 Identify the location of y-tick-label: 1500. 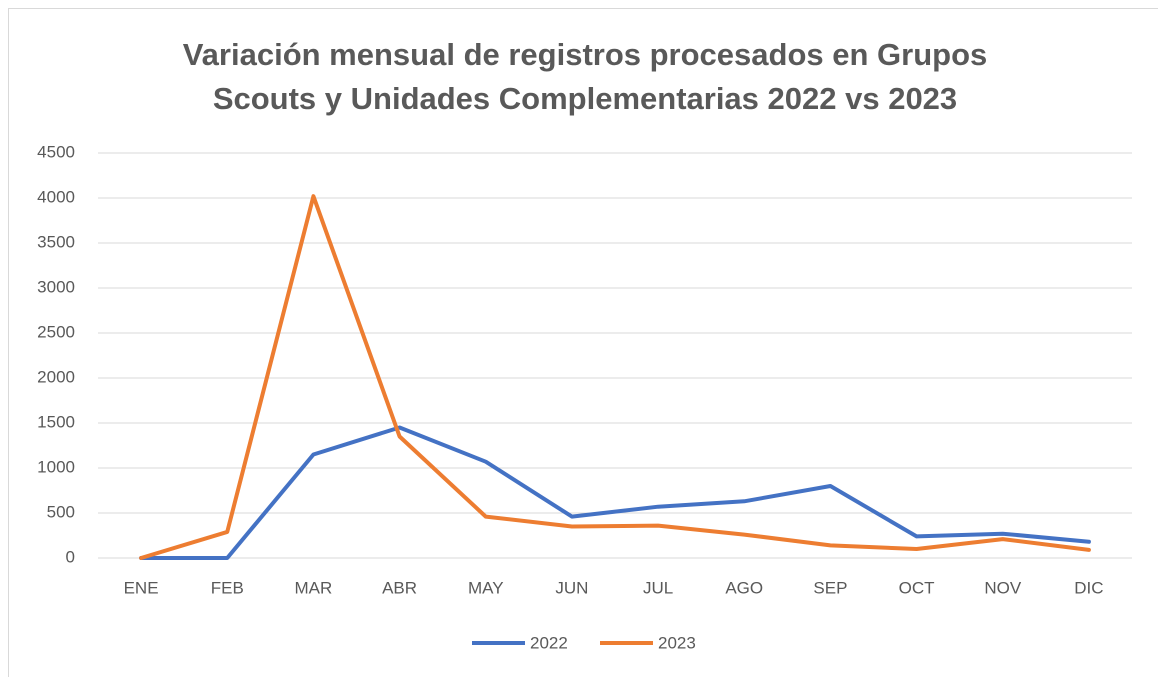
(56, 421).